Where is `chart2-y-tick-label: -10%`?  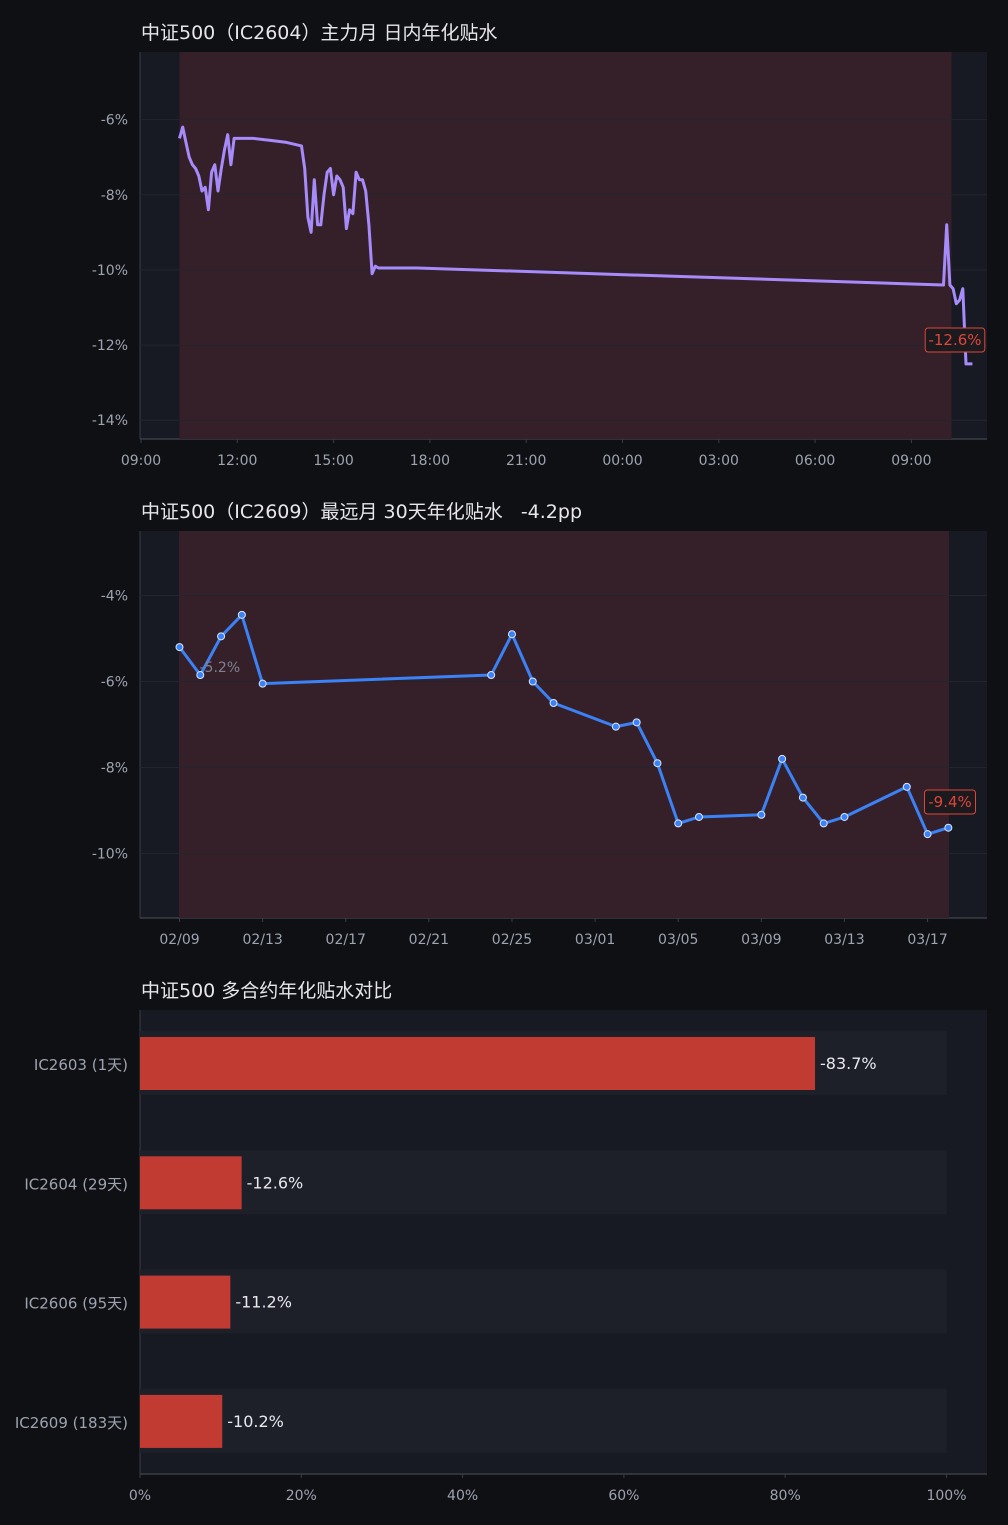 chart2-y-tick-label: -10% is located at coordinates (110, 855).